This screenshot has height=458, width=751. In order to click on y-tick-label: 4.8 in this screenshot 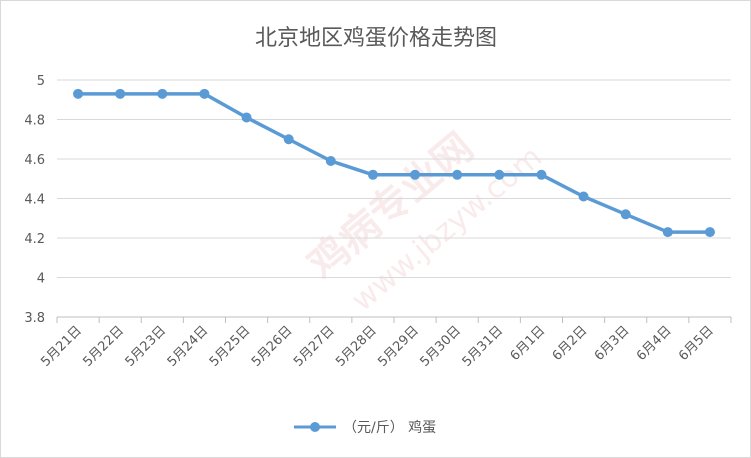, I will do `click(34, 121)`.